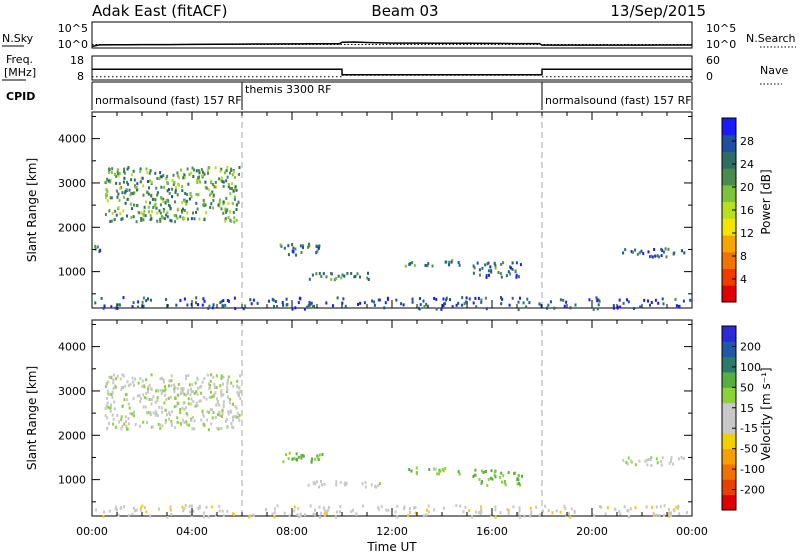  I want to click on cpid-label: CPID, so click(20, 96).